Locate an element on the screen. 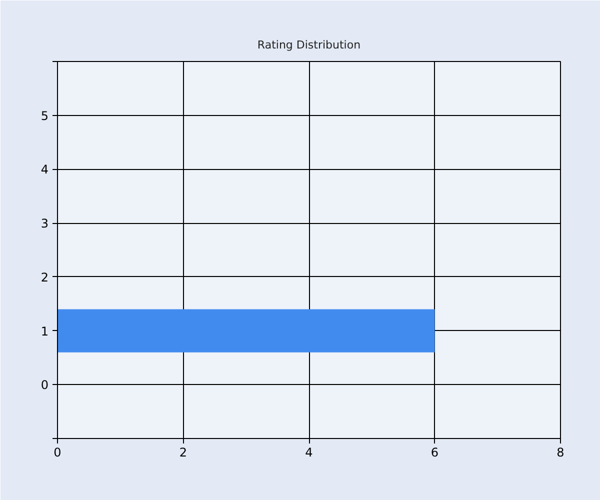 This screenshot has height=500, width=600. x-tick-label: 6 is located at coordinates (434, 453).